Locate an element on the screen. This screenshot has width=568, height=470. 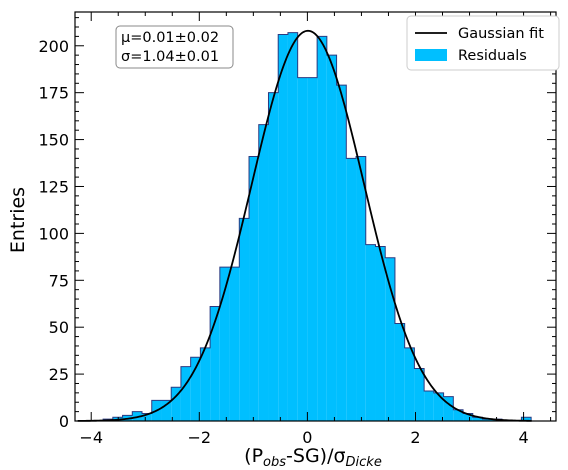
stats-mu: μ=0.01±0.02 is located at coordinates (170, 38).